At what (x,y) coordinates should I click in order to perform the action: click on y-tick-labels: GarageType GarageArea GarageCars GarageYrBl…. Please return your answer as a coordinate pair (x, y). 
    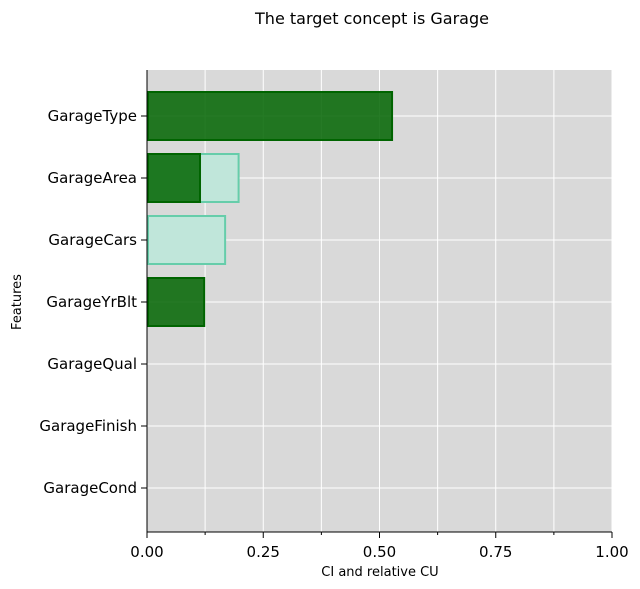
    Looking at the image, I should click on (88, 302).